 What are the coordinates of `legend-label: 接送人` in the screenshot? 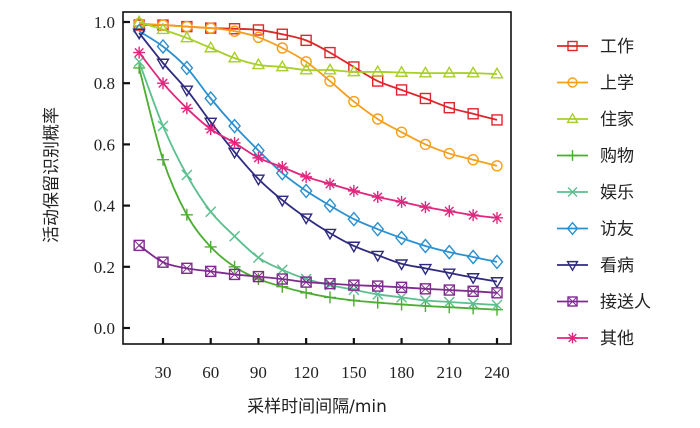 It's located at (625, 303).